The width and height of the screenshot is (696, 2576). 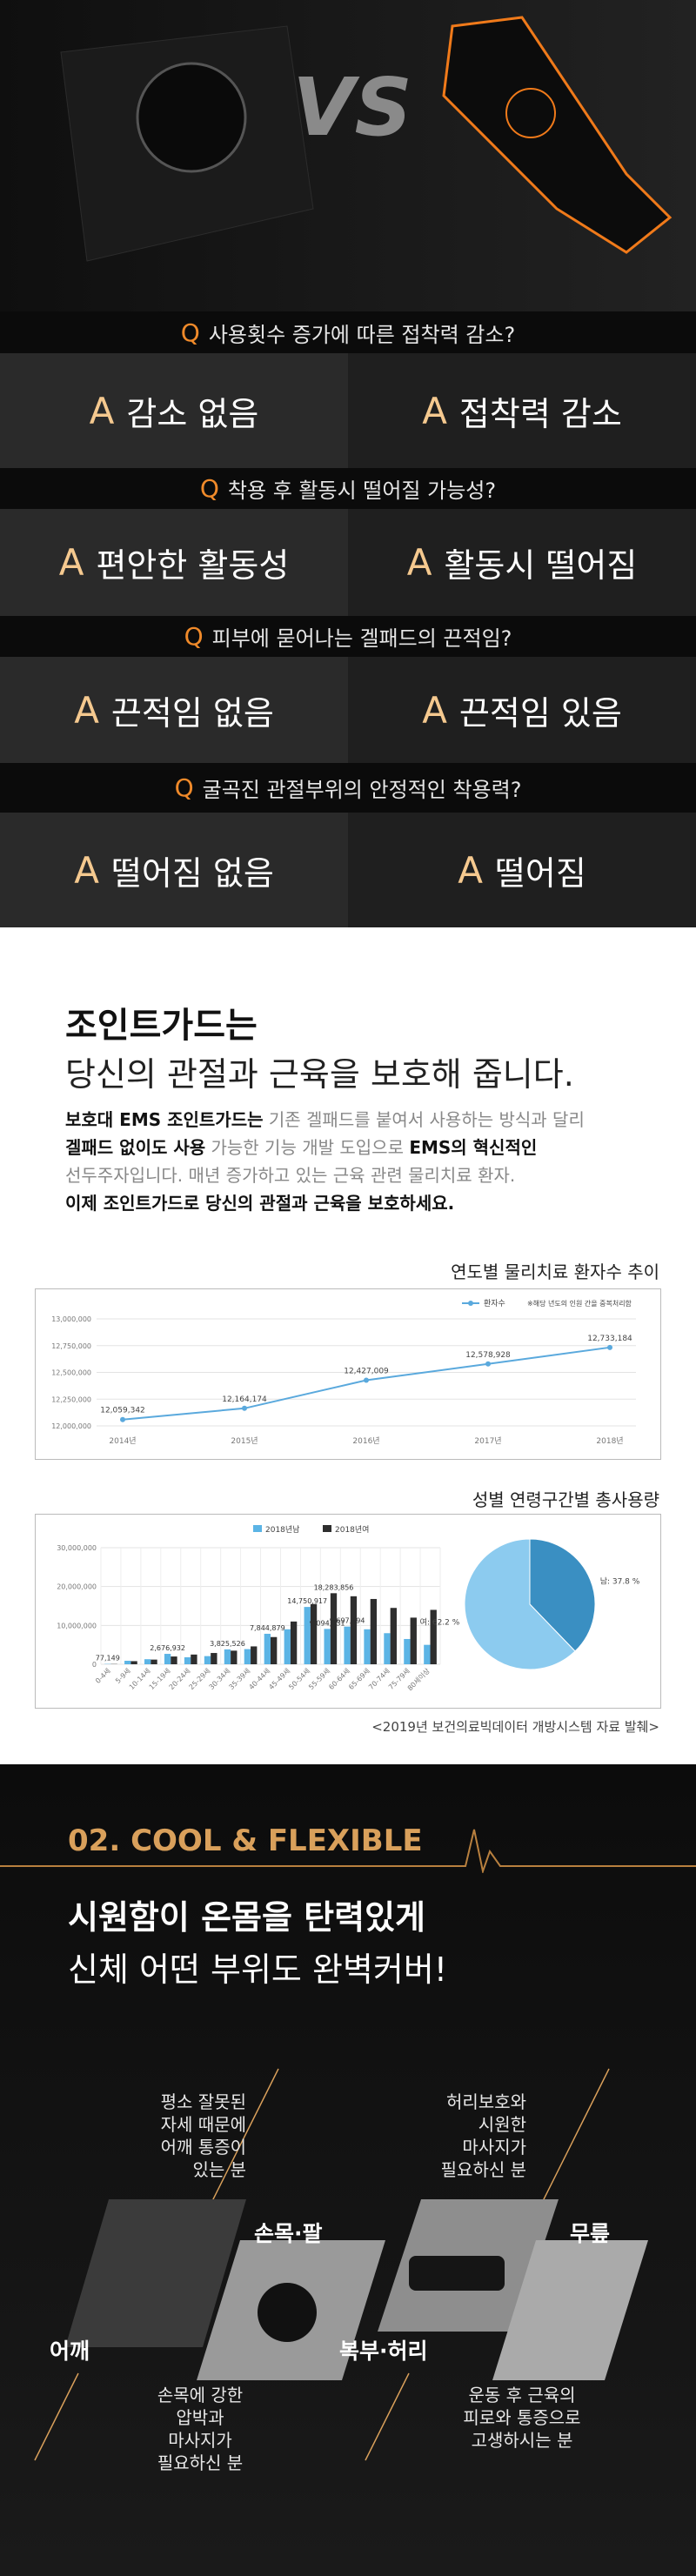 I want to click on desc-line: 압박과, so click(x=200, y=2417).